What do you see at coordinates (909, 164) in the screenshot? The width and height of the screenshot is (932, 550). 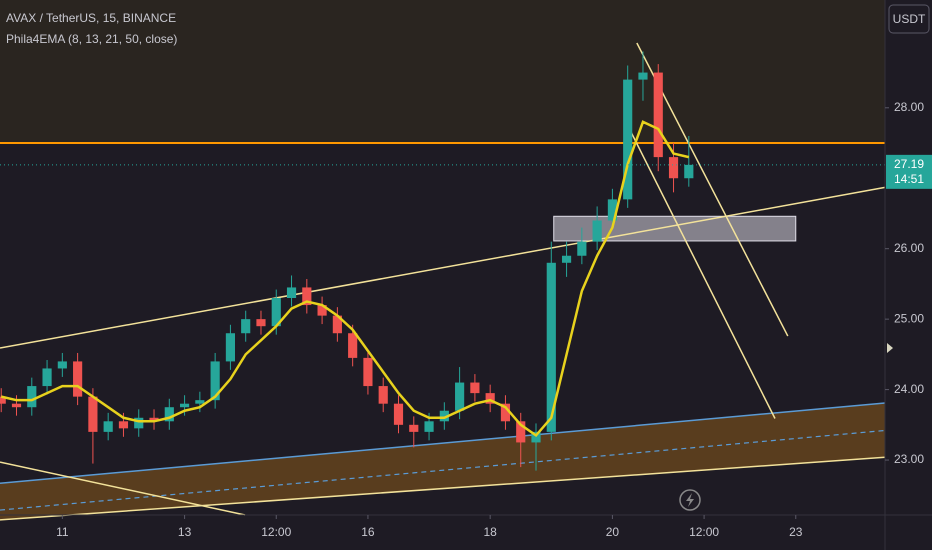 I see `price-label: 27.19` at bounding box center [909, 164].